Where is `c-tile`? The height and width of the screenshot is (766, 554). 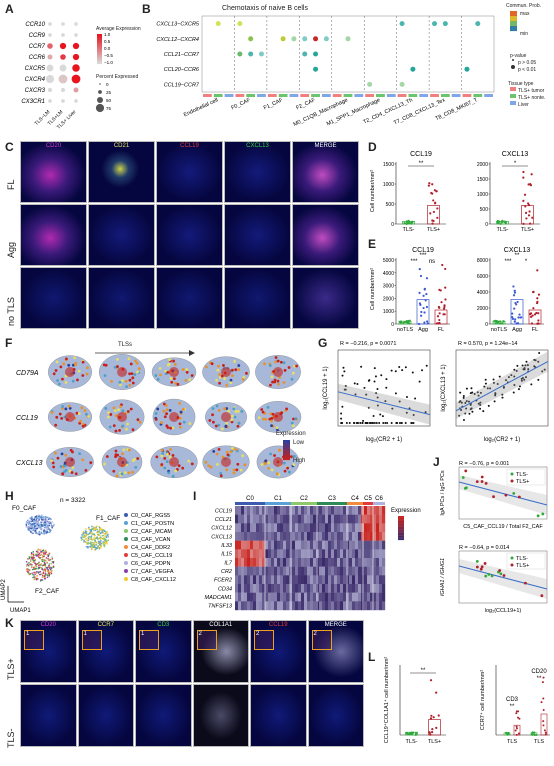 c-tile is located at coordinates (53, 298).